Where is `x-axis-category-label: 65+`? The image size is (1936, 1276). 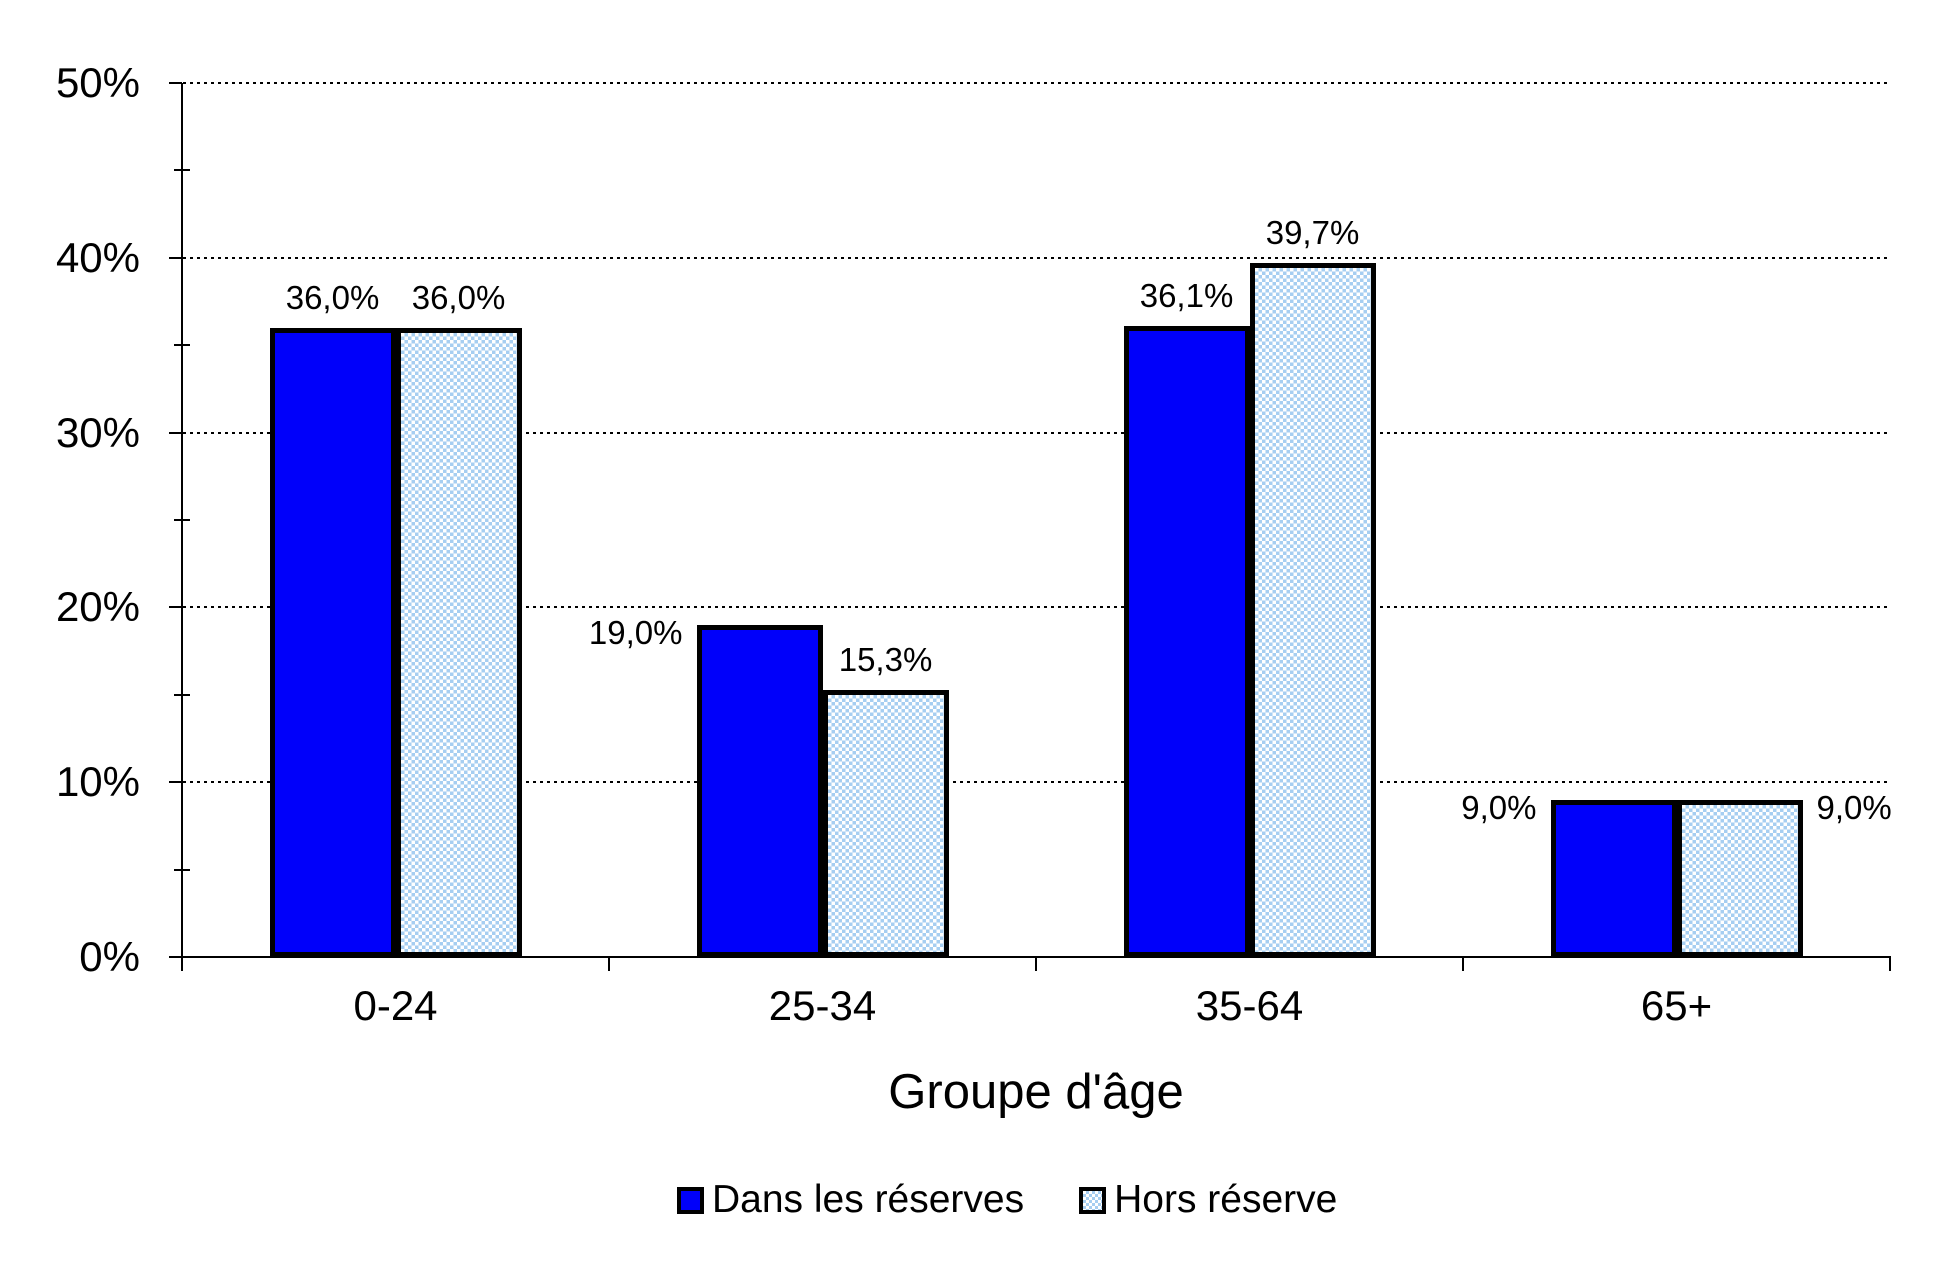
x-axis-category-label: 65+ is located at coordinates (1676, 1005).